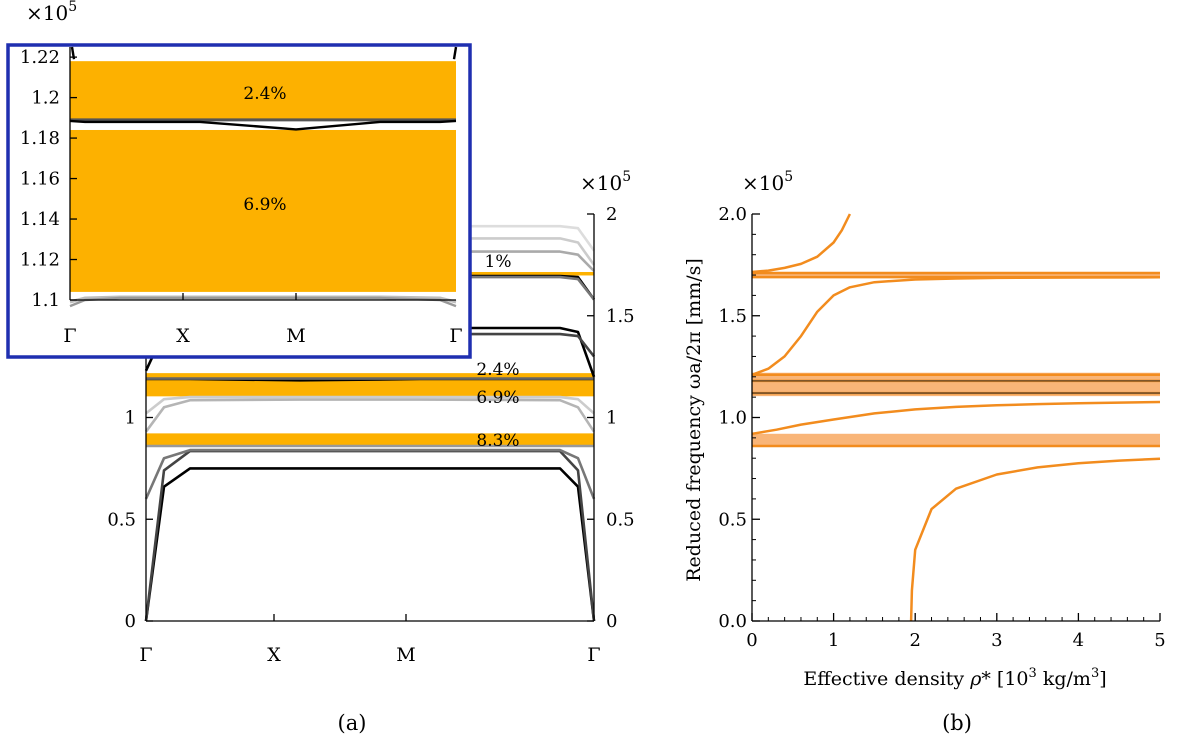 This screenshot has width=1178, height=749. Describe the element at coordinates (954, 678) in the screenshot. I see `x-axis-label: Effective density ρ* [103 kg/m3]` at that location.